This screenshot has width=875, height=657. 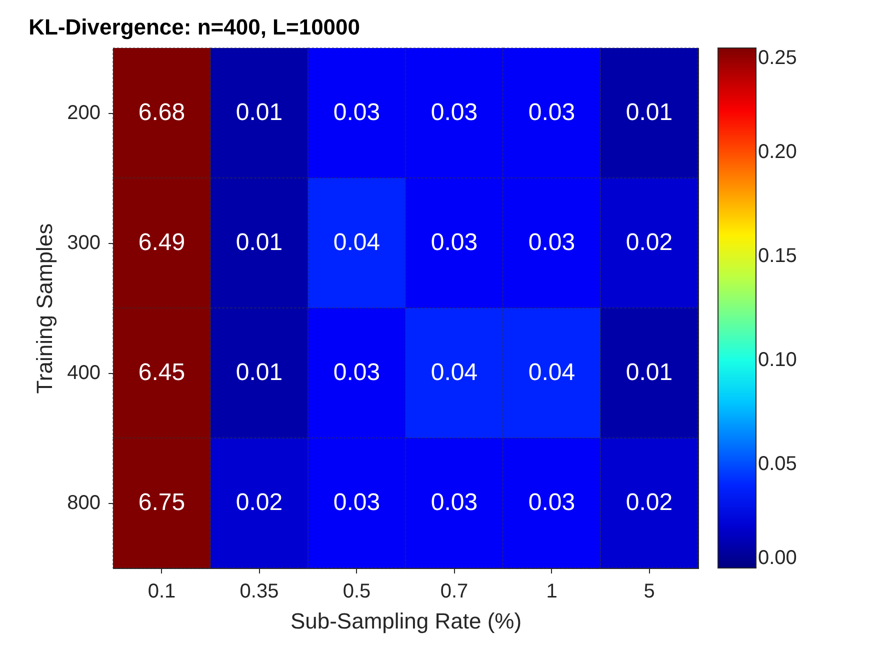 I want to click on y-axis-title: Training Samples, so click(x=45, y=308).